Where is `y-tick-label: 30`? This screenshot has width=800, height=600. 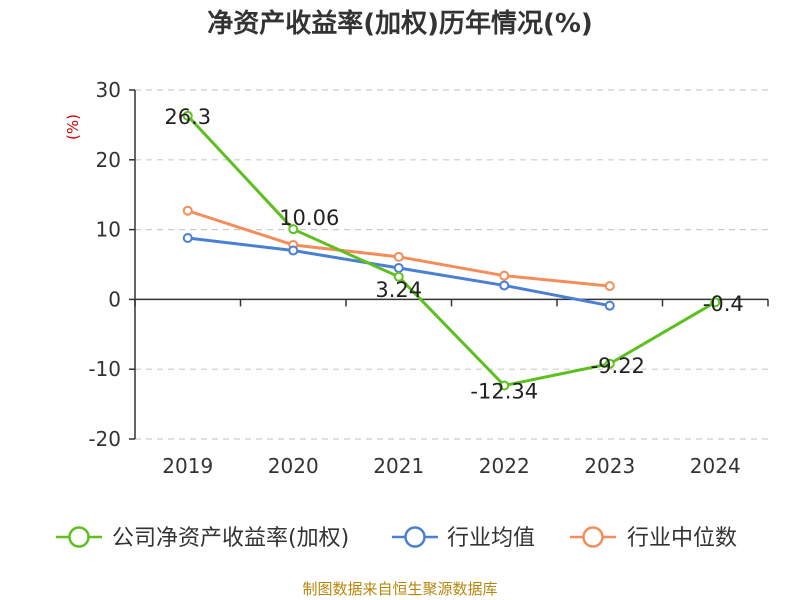
y-tick-label: 30 is located at coordinates (108, 90).